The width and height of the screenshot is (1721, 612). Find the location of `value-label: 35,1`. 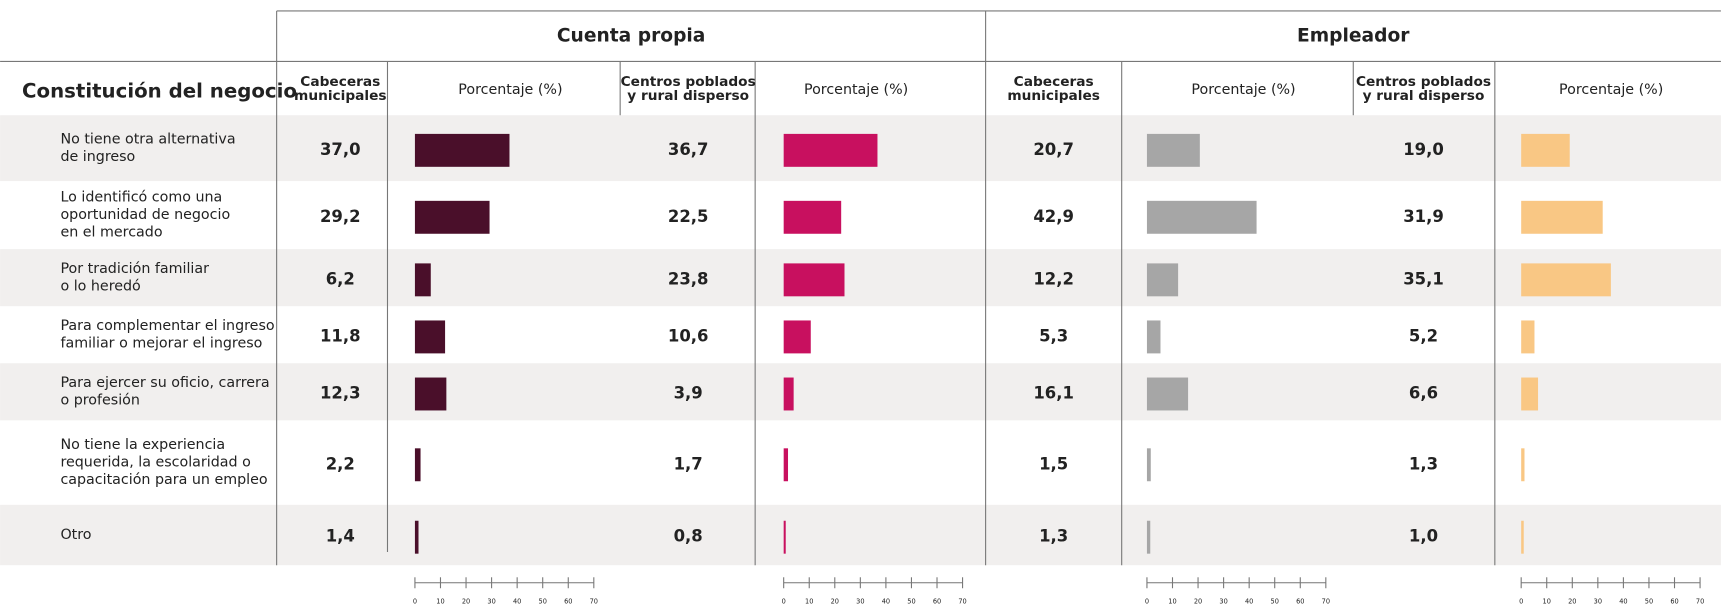

value-label: 35,1 is located at coordinates (1423, 278).